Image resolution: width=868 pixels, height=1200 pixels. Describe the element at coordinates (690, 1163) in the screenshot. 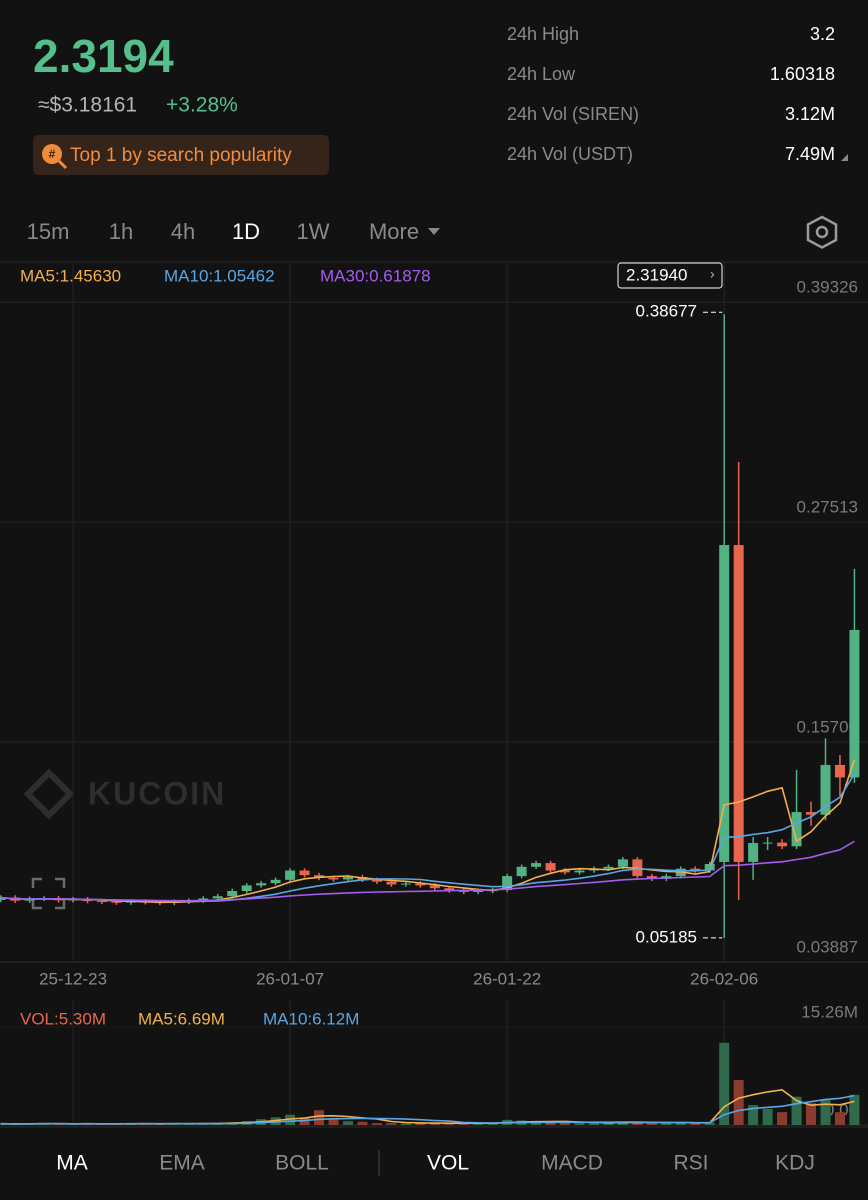

I see `indicator-tab: RSI` at that location.